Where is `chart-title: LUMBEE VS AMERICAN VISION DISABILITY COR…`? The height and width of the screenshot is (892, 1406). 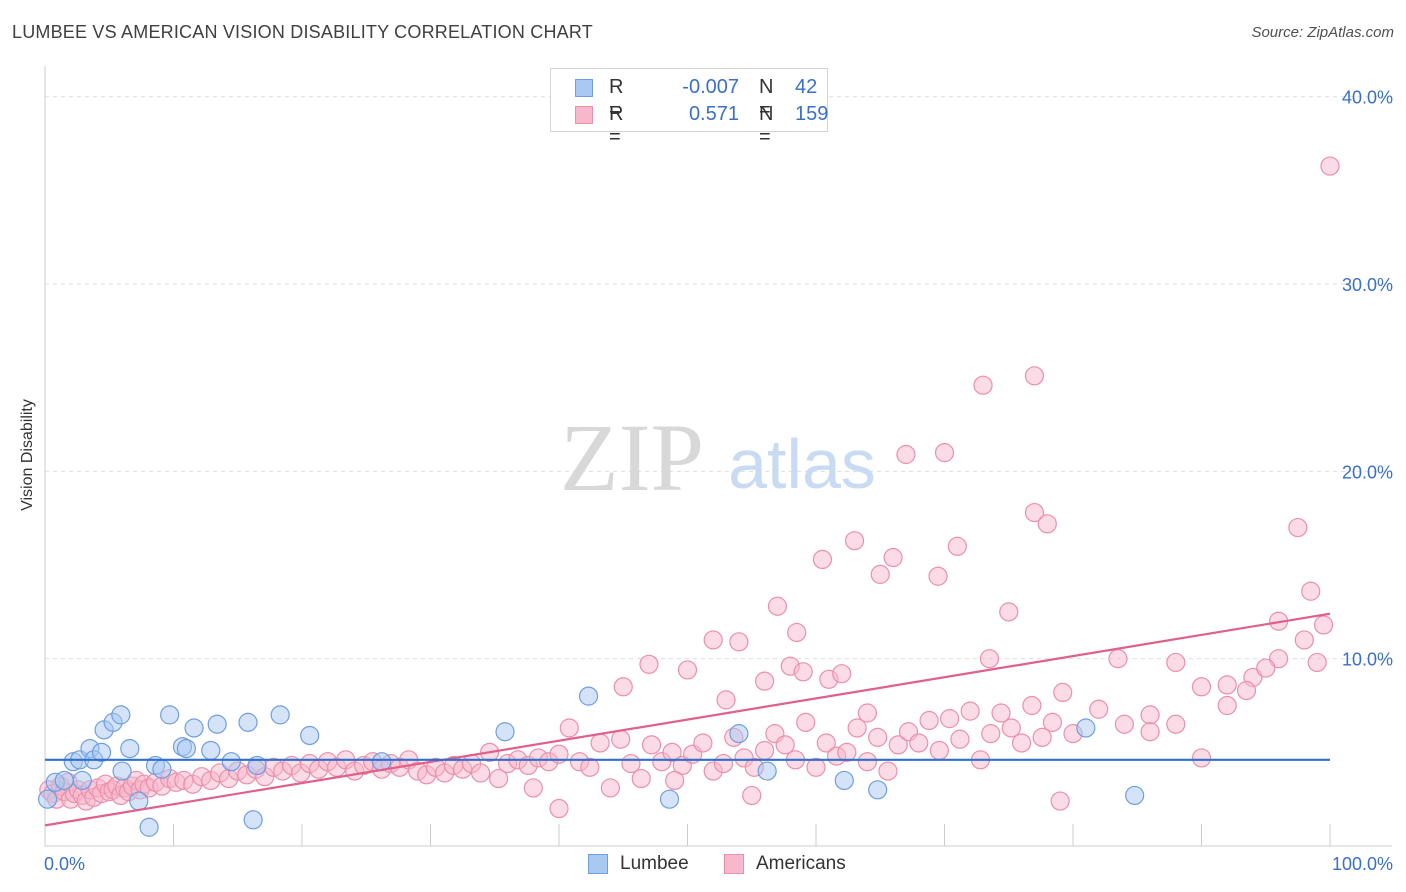 chart-title: LUMBEE VS AMERICAN VISION DISABILITY COR… is located at coordinates (302, 32).